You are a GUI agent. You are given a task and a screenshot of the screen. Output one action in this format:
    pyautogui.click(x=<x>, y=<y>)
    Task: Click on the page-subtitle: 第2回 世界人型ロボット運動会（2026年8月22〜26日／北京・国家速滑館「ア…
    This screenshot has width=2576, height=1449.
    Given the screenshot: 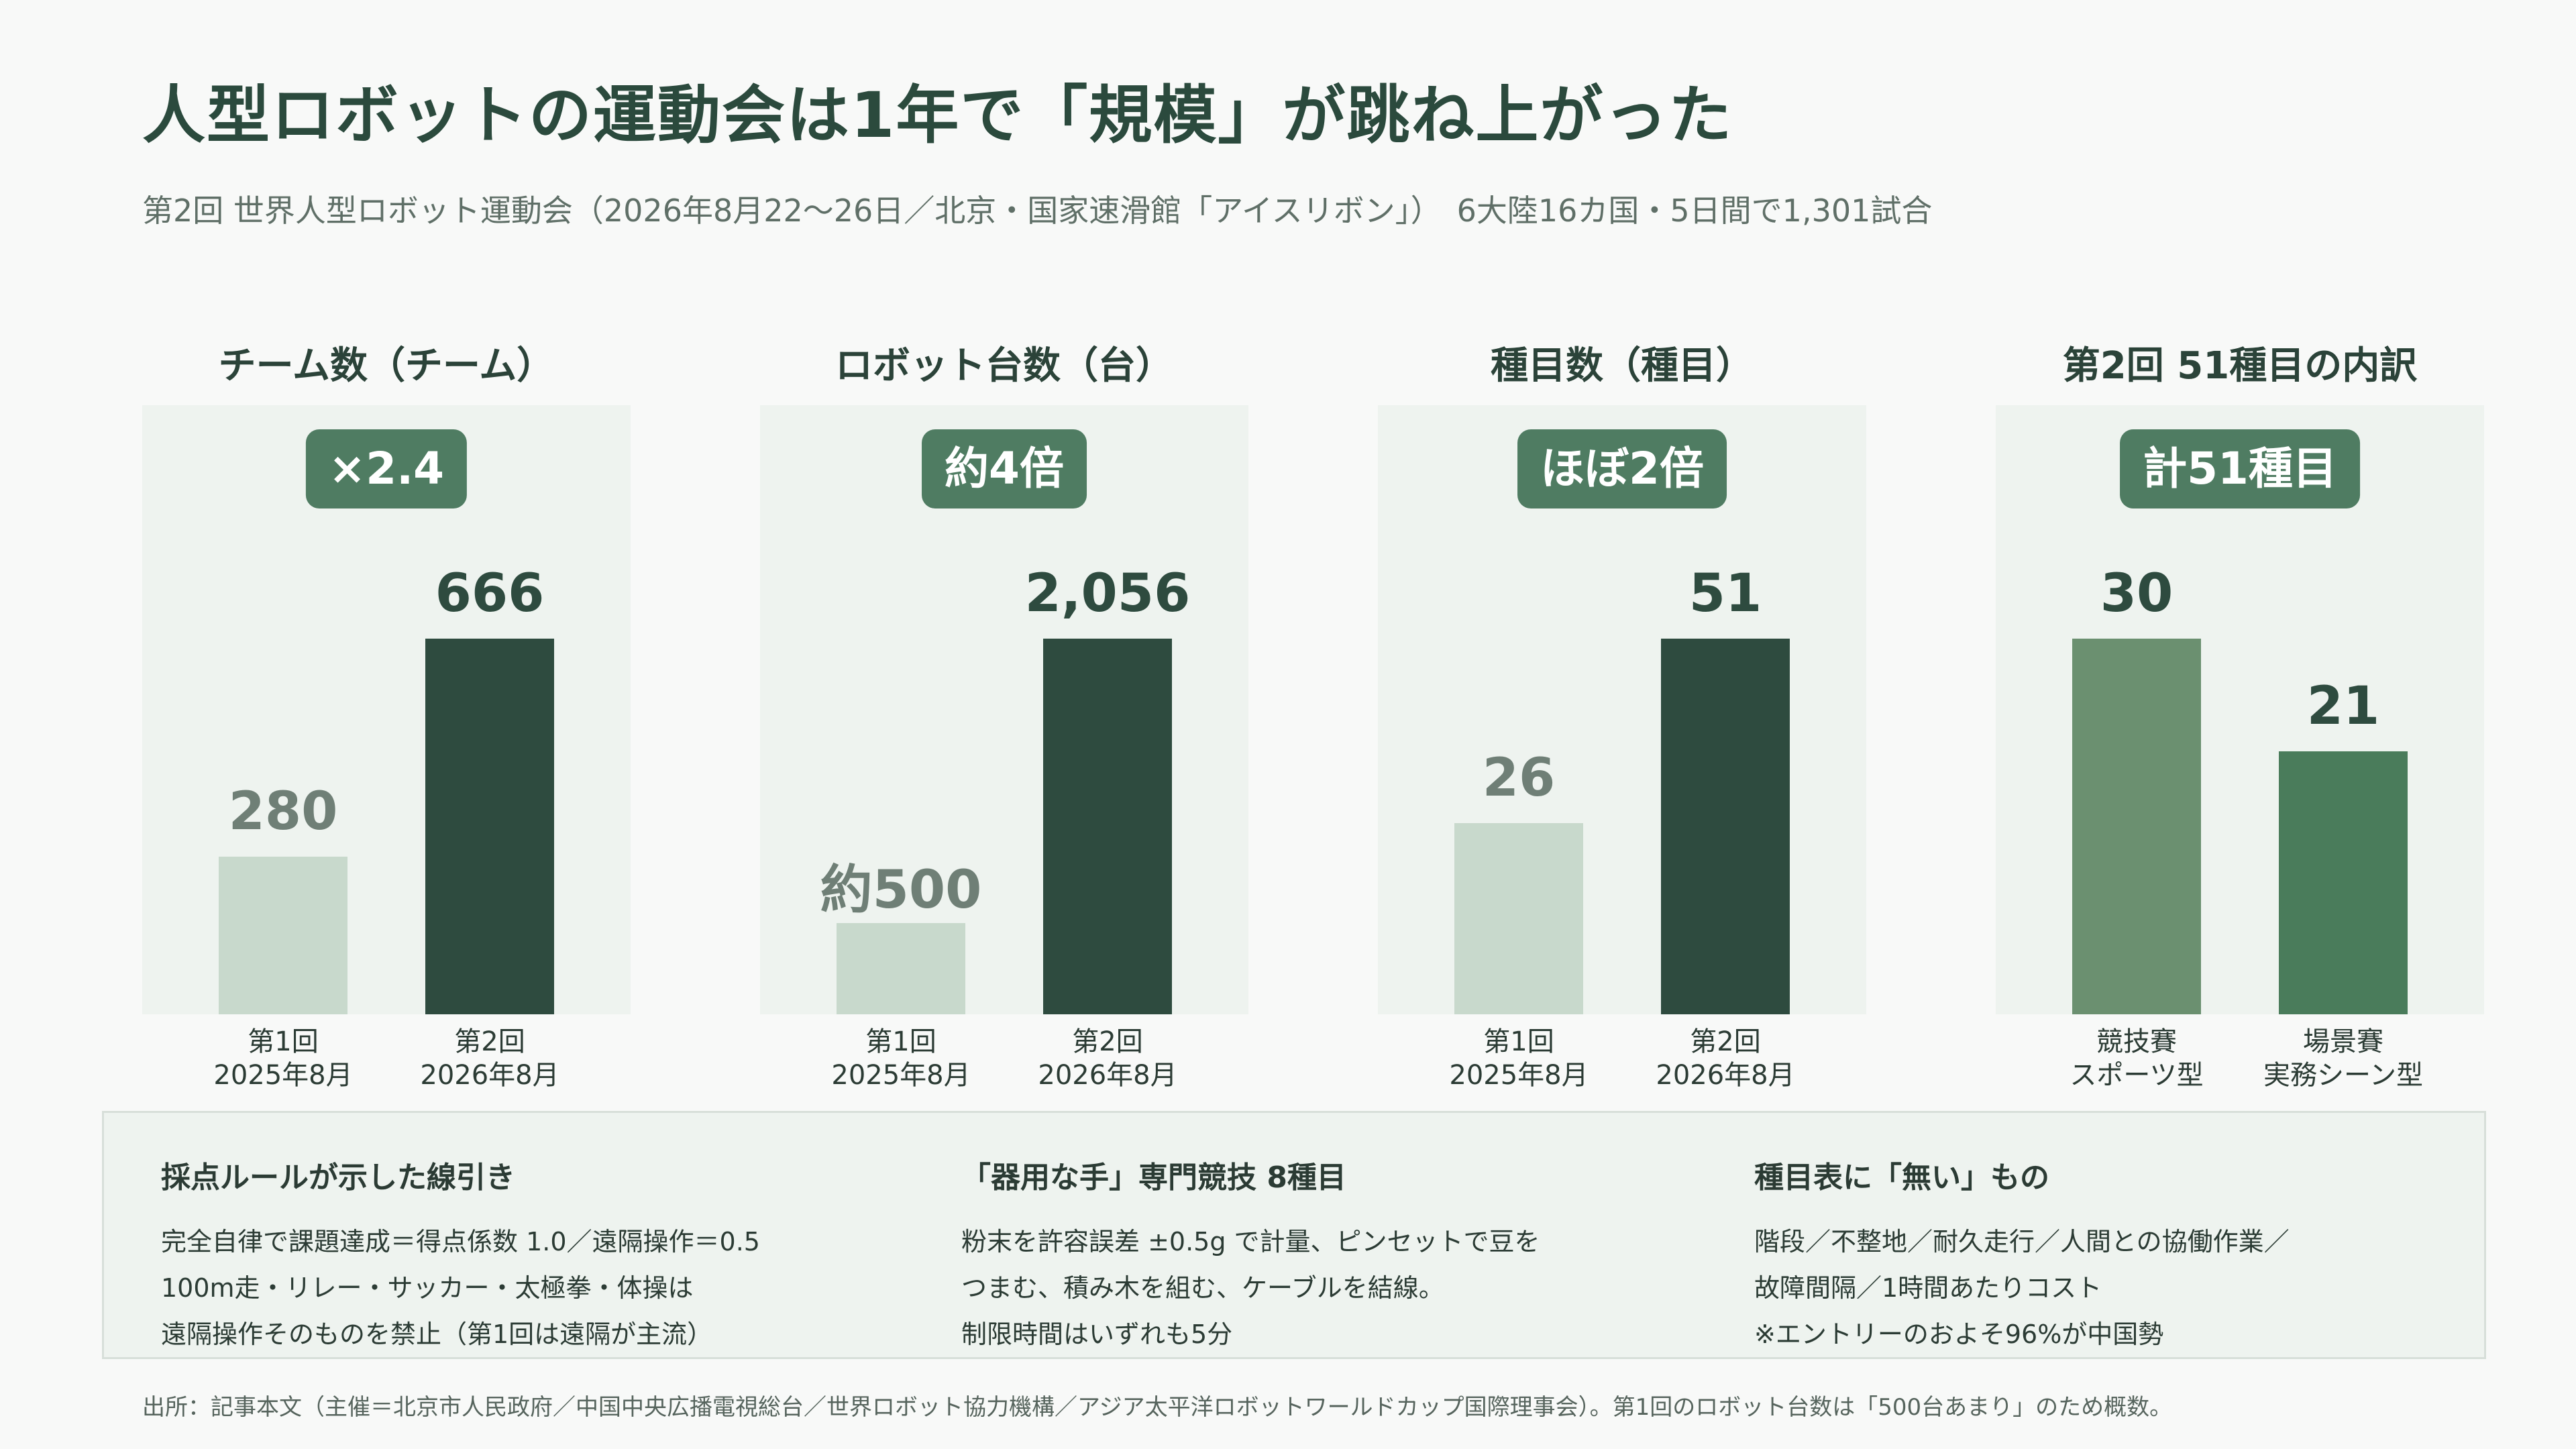 What is the action you would take?
    pyautogui.click(x=1037, y=211)
    